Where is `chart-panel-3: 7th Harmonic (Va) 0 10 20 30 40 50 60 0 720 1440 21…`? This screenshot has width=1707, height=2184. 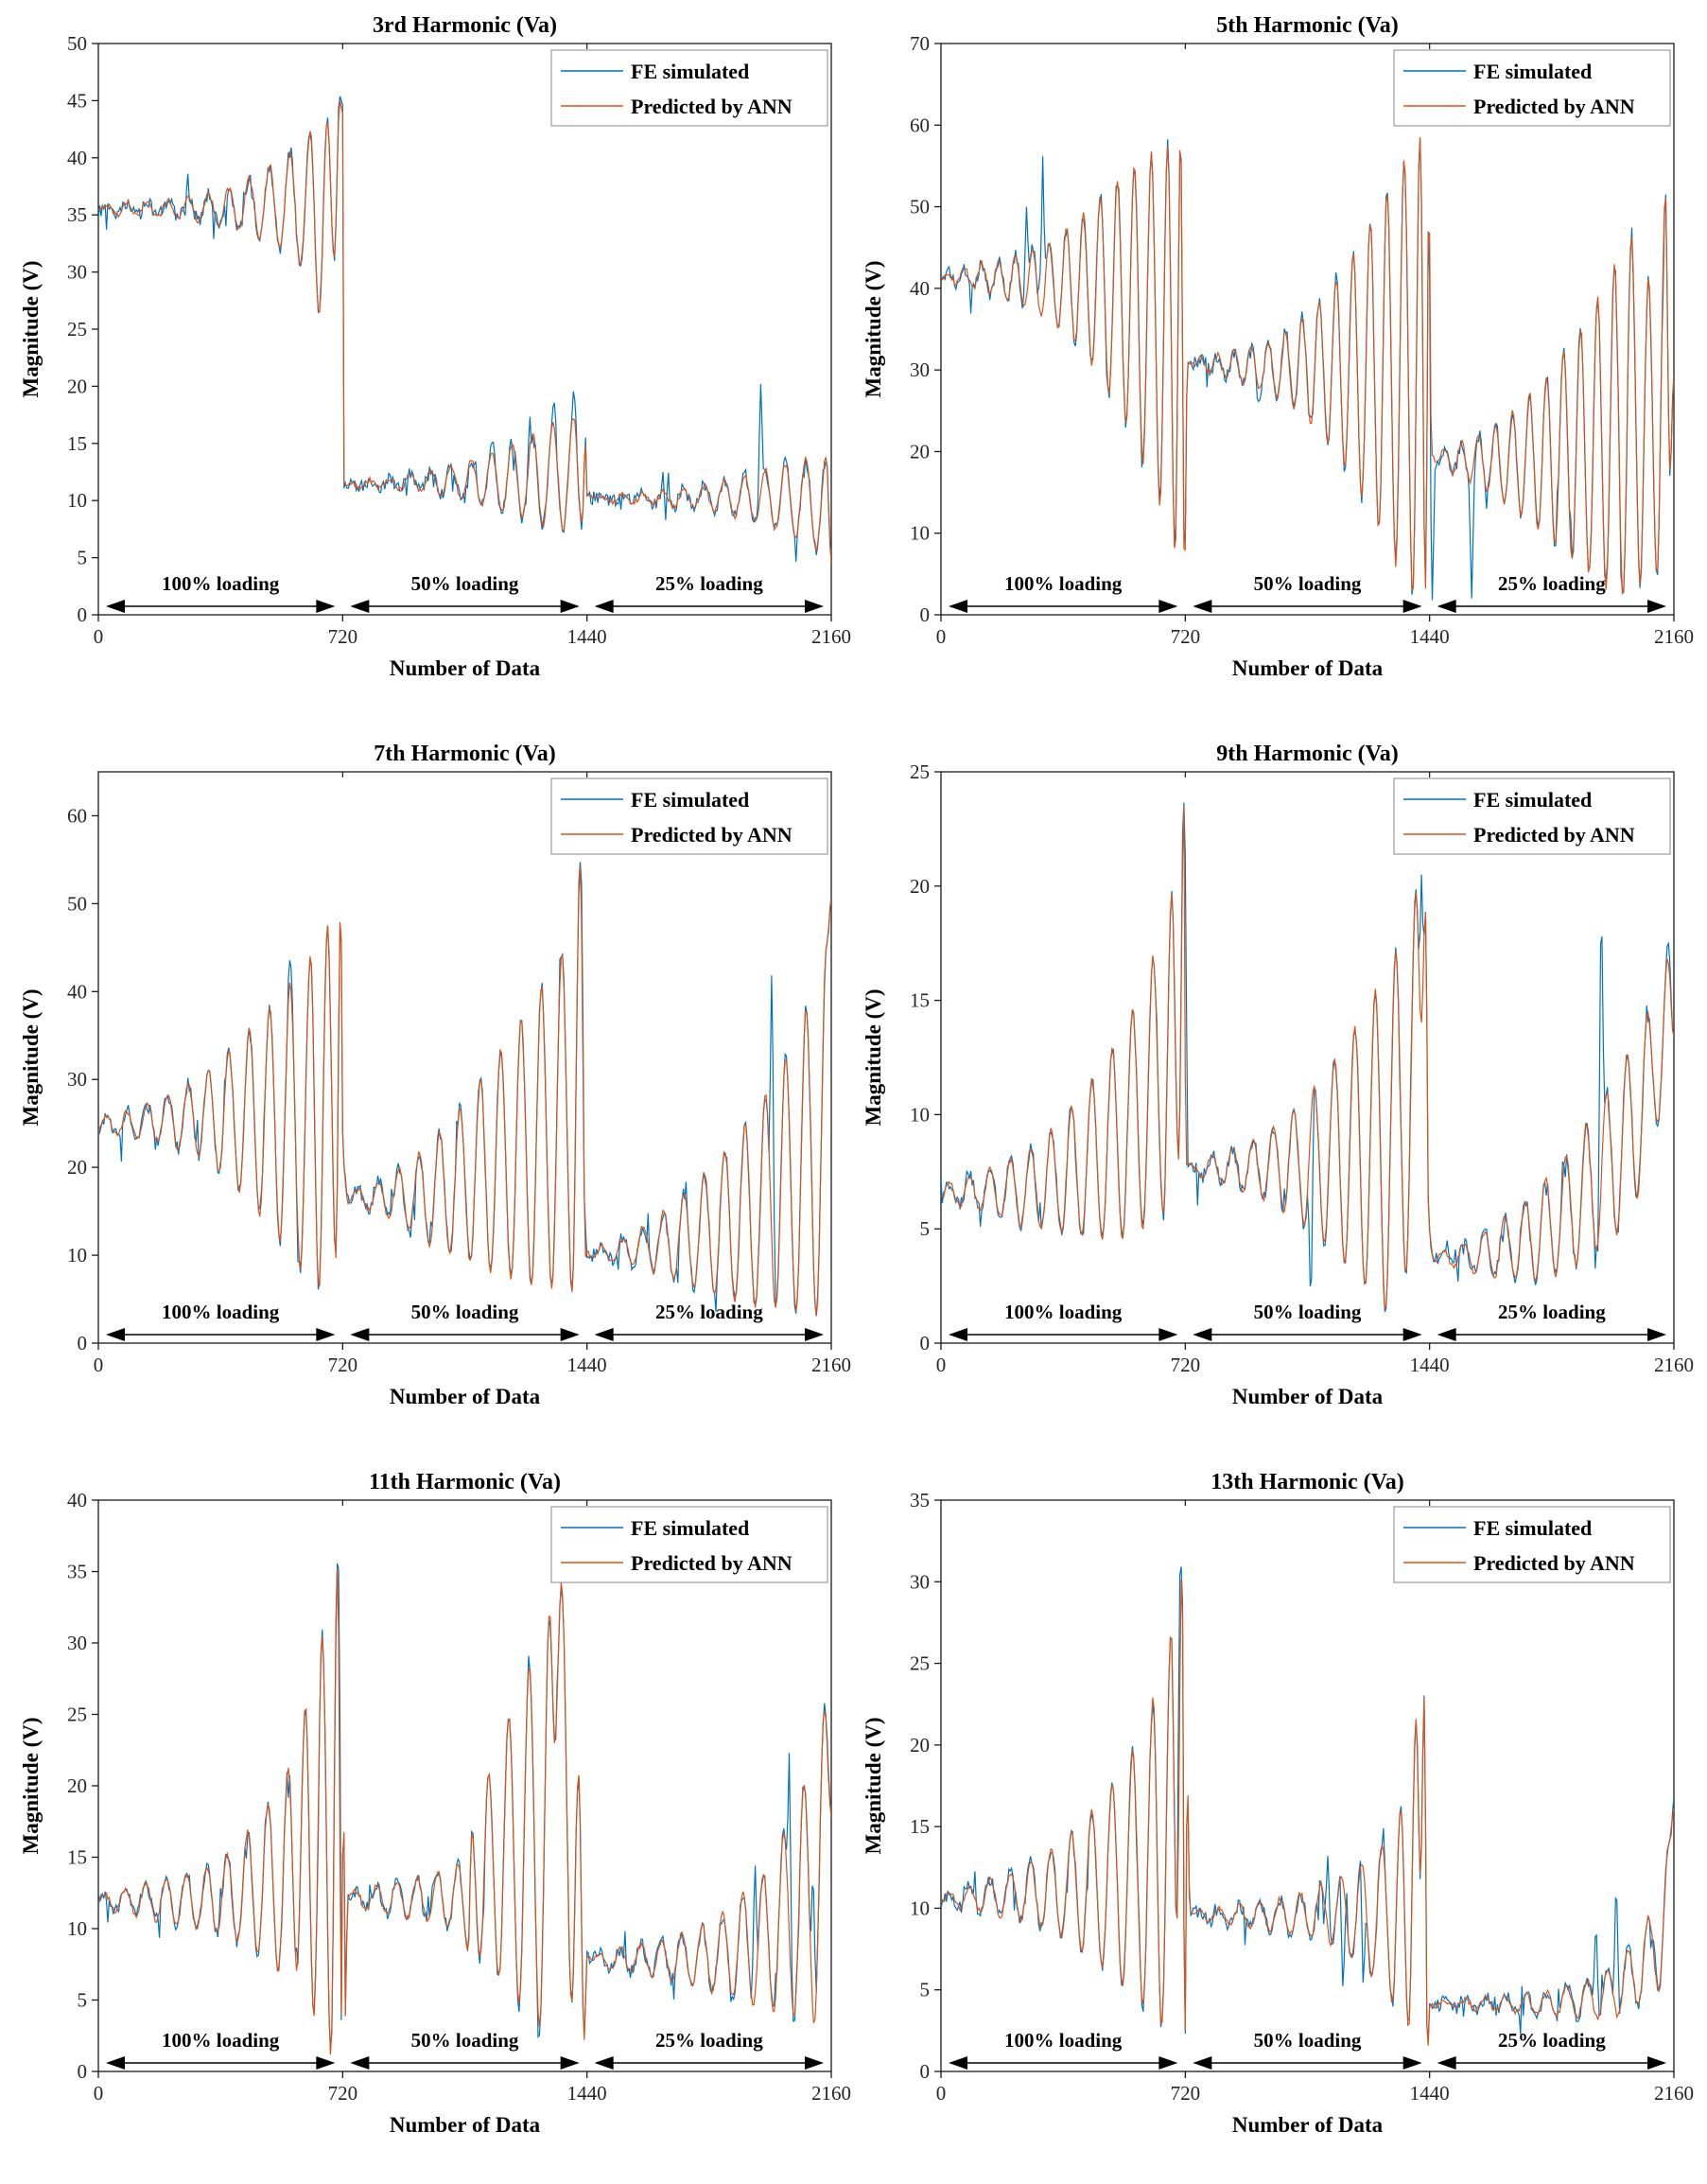 chart-panel-3: 7th Harmonic (Va) 0 10 20 30 40 50 60 0 720 1440 21… is located at coordinates (435, 1075).